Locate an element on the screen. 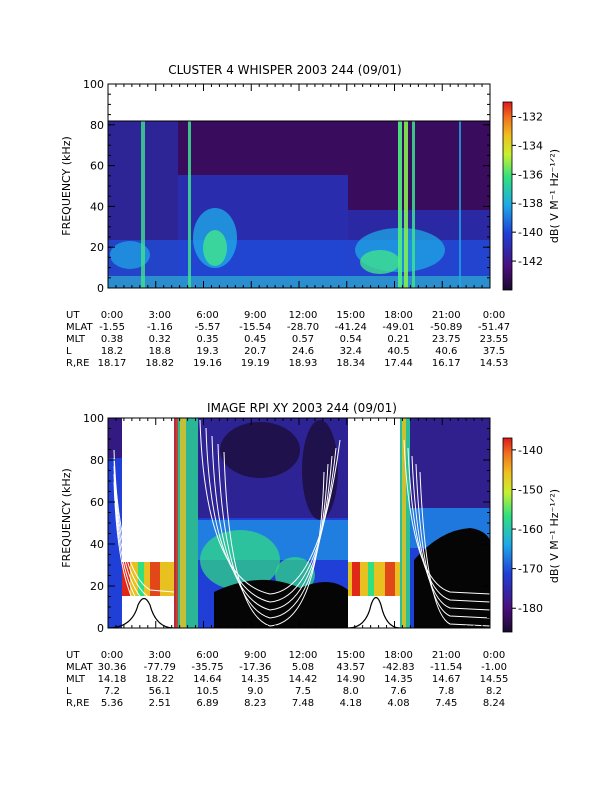 The image size is (600, 800). ephemeris-value: 8.24 is located at coordinates (494, 703).